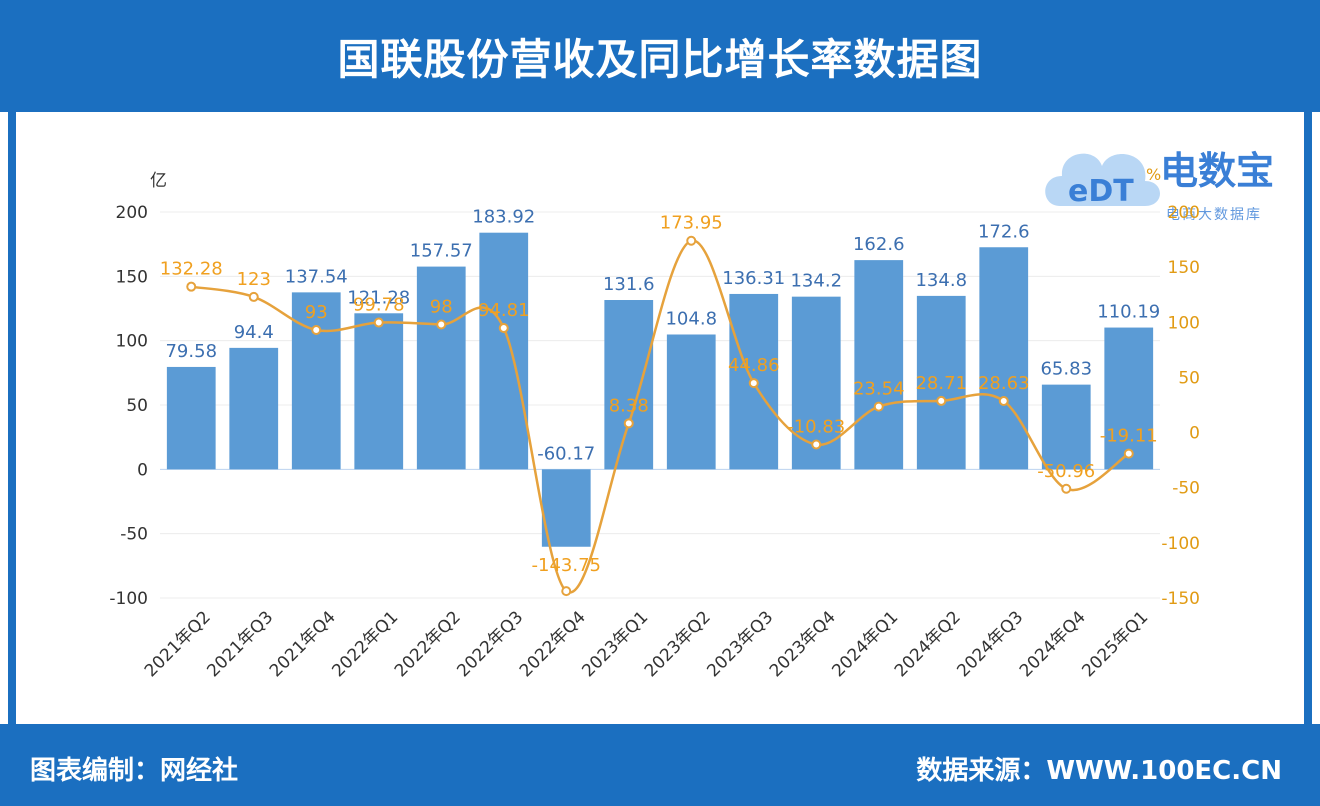  I want to click on x-tick-label: 2023年Q2, so click(678, 644).